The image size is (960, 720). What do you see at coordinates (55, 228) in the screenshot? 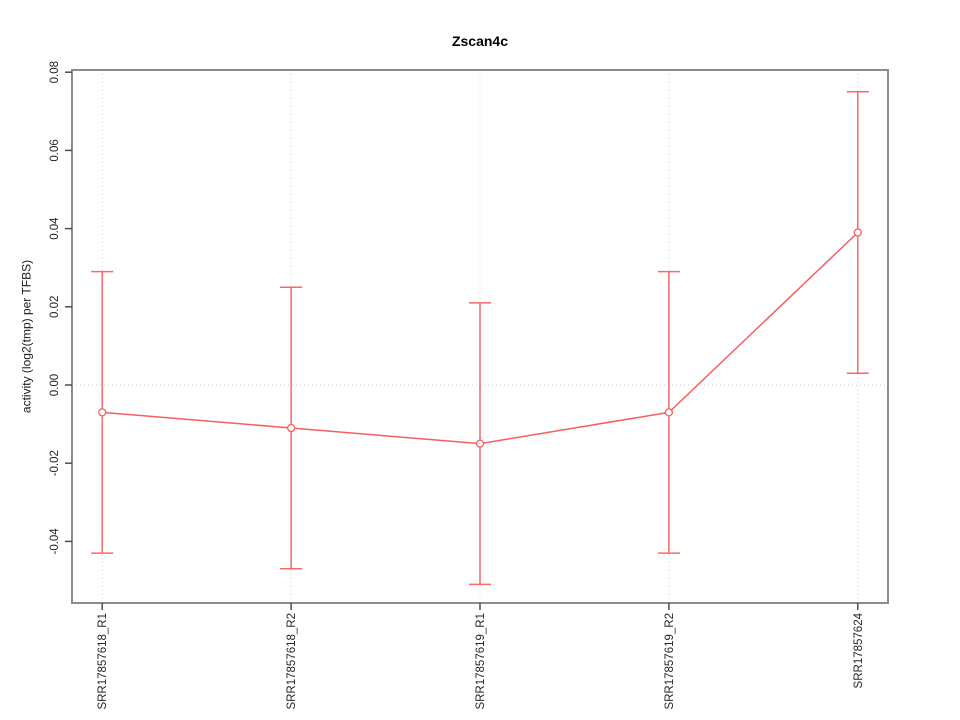
I see `y-tick-label: 0.04` at bounding box center [55, 228].